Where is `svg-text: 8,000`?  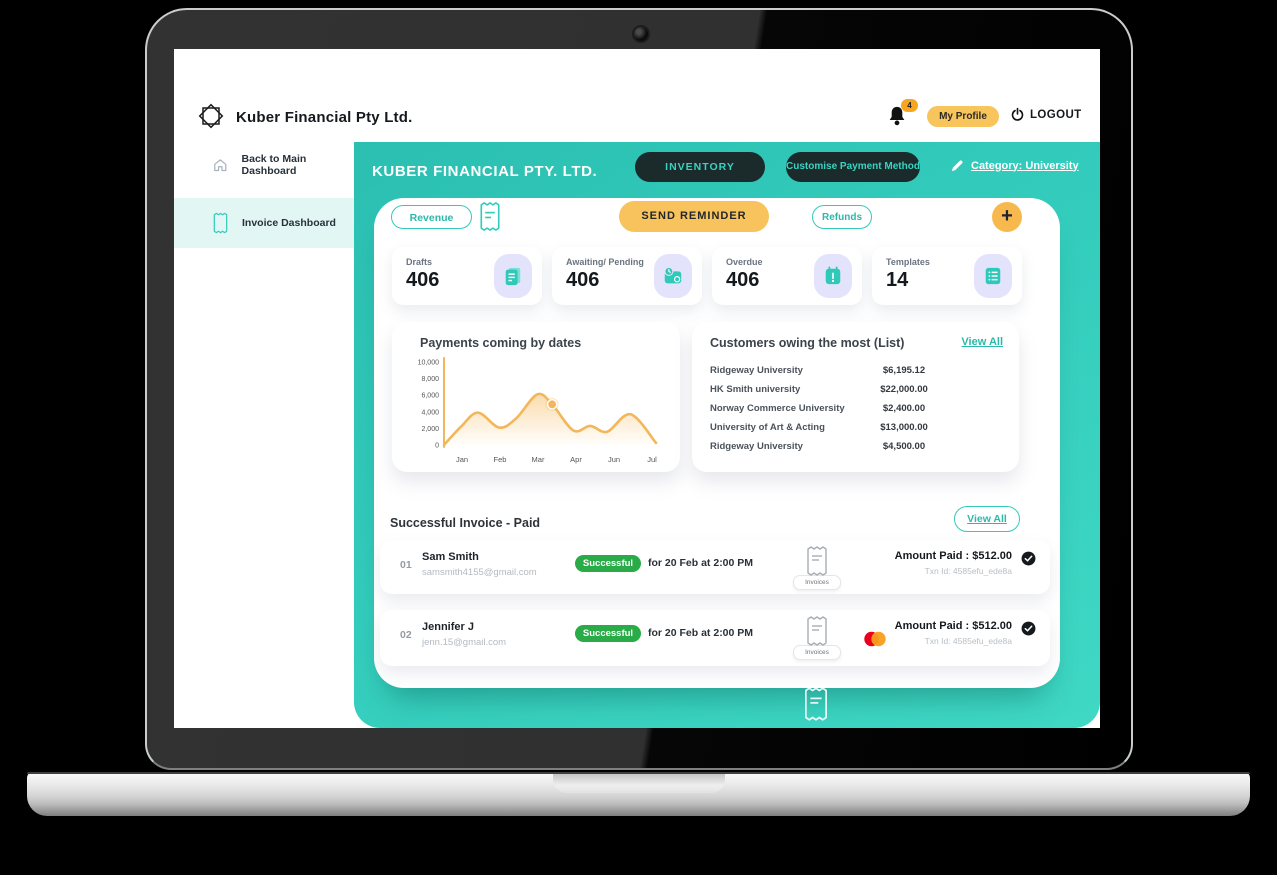
svg-text: 8,000 is located at coordinates (430, 379).